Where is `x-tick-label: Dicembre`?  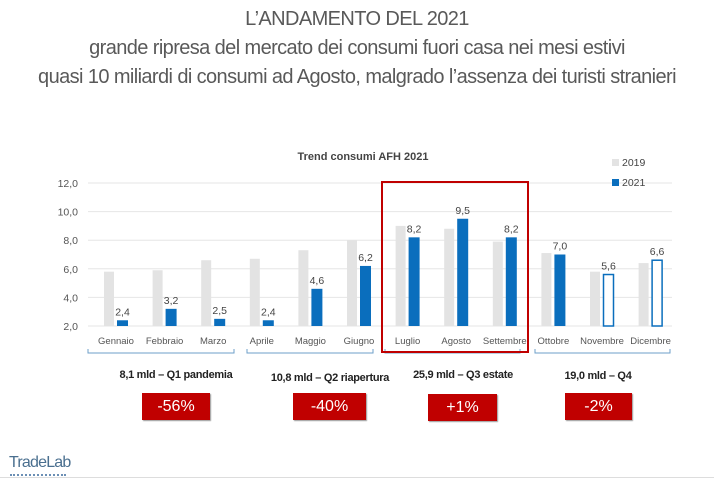
x-tick-label: Dicembre is located at coordinates (650, 341).